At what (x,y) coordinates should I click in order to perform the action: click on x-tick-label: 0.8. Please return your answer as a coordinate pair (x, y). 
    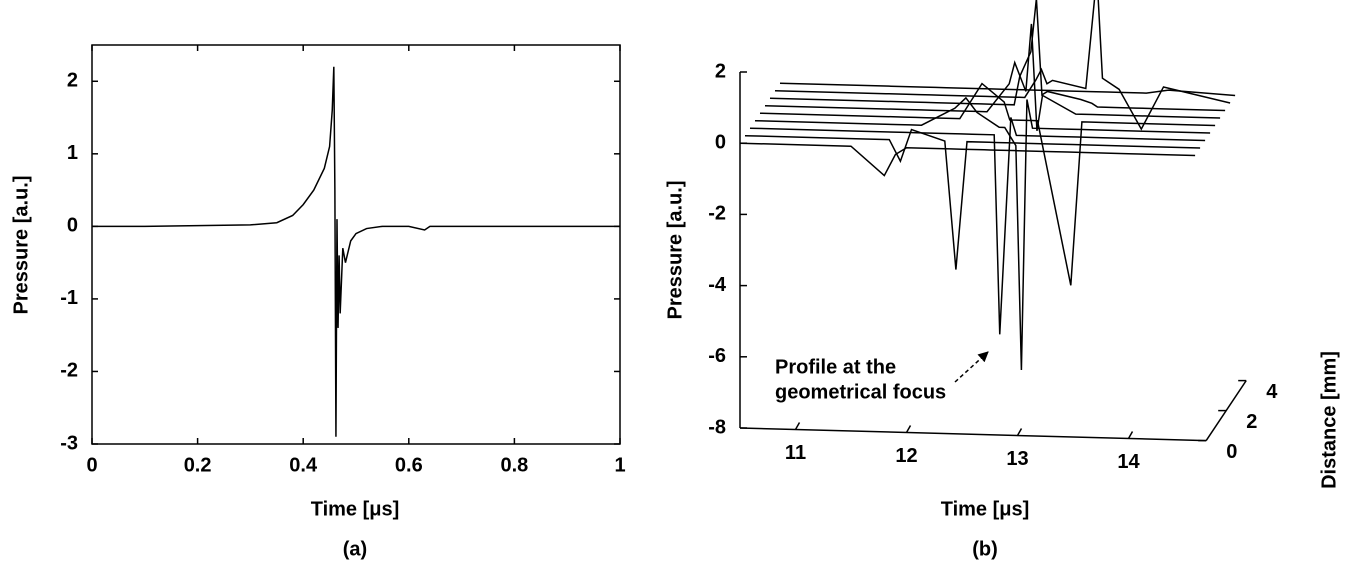
    Looking at the image, I should click on (514, 465).